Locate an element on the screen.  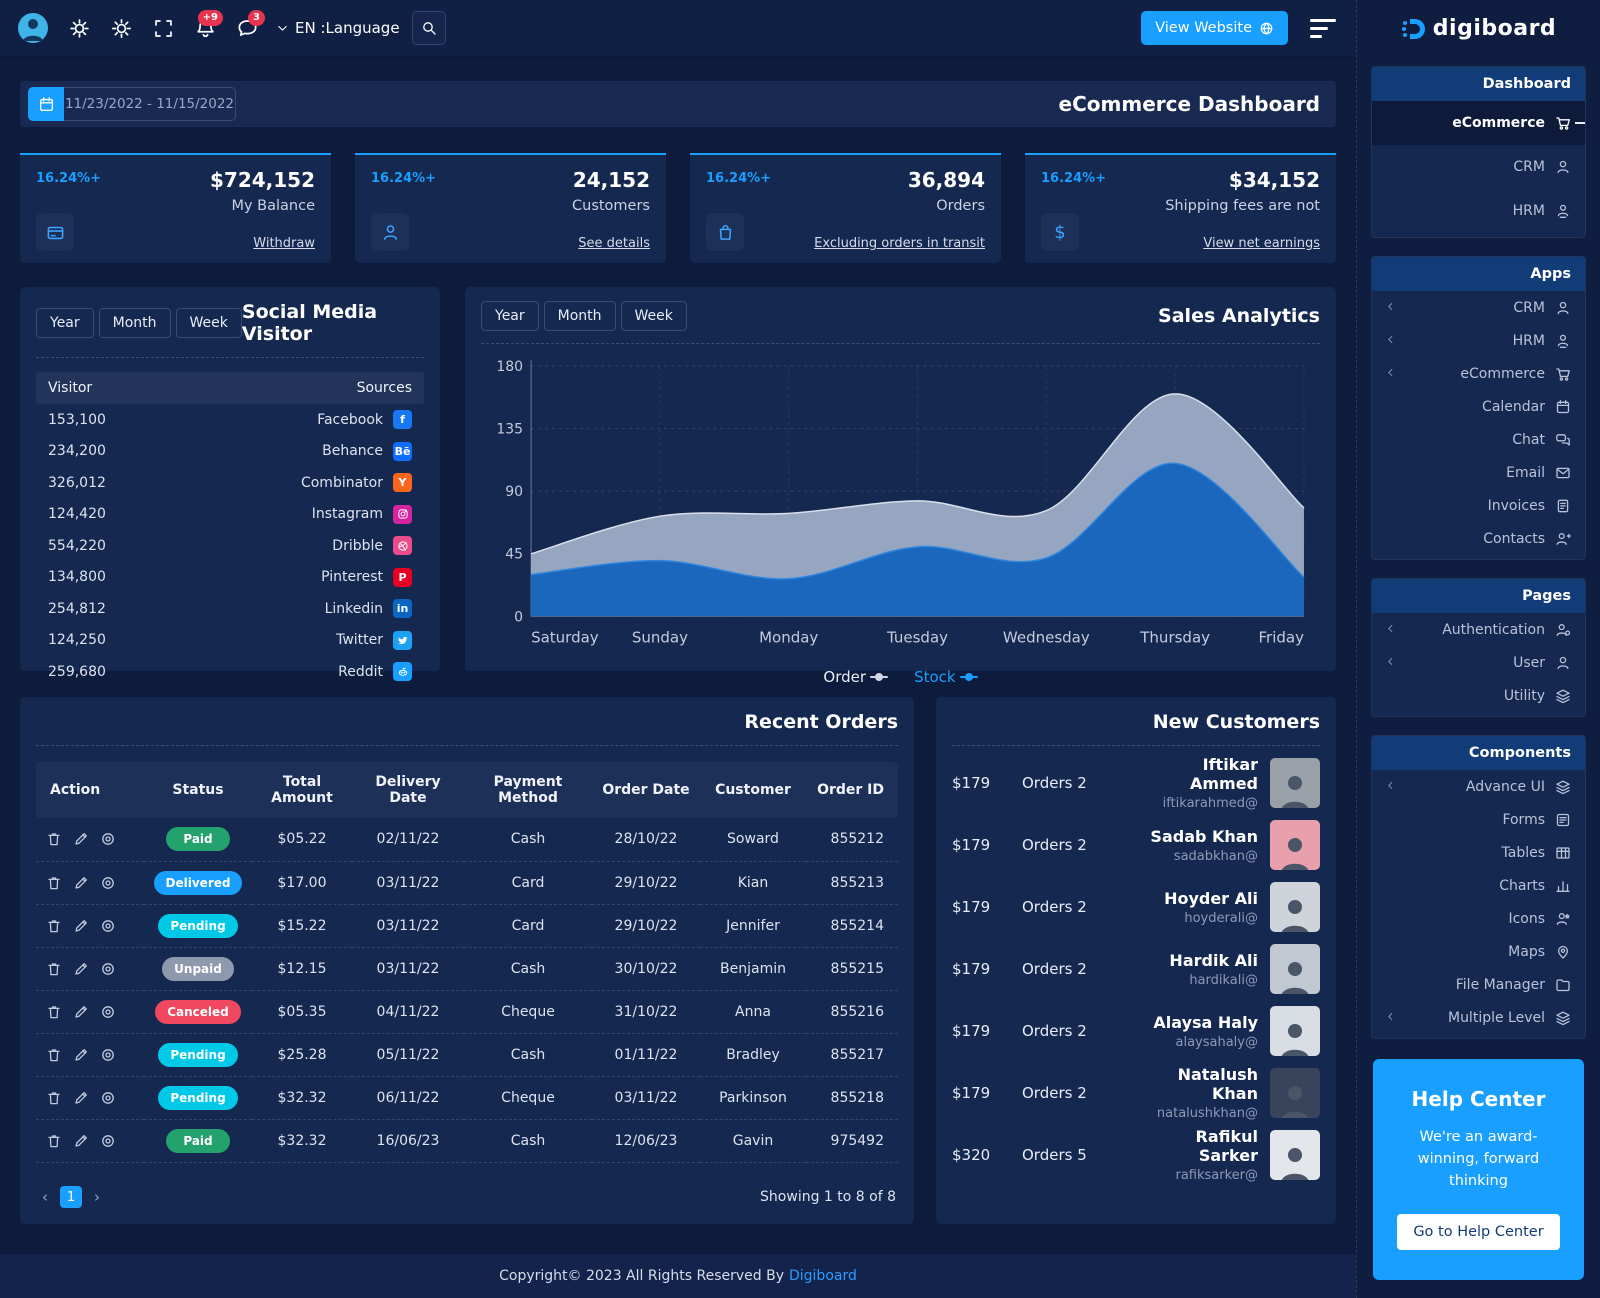
stat-link: View net earnings is located at coordinates (1261, 243).